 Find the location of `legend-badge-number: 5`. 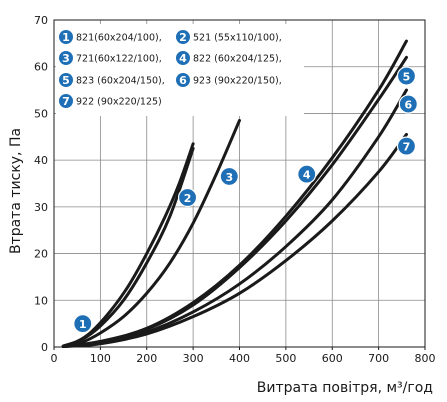

legend-badge-number: 5 is located at coordinates (66, 80).